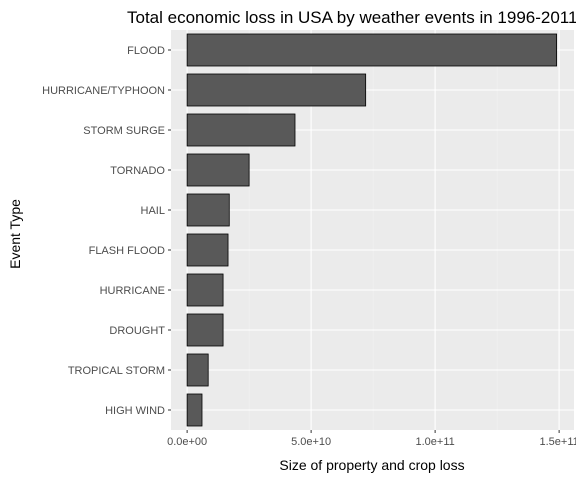  I want to click on y-tick-label: HIGH WIND, so click(135, 411).